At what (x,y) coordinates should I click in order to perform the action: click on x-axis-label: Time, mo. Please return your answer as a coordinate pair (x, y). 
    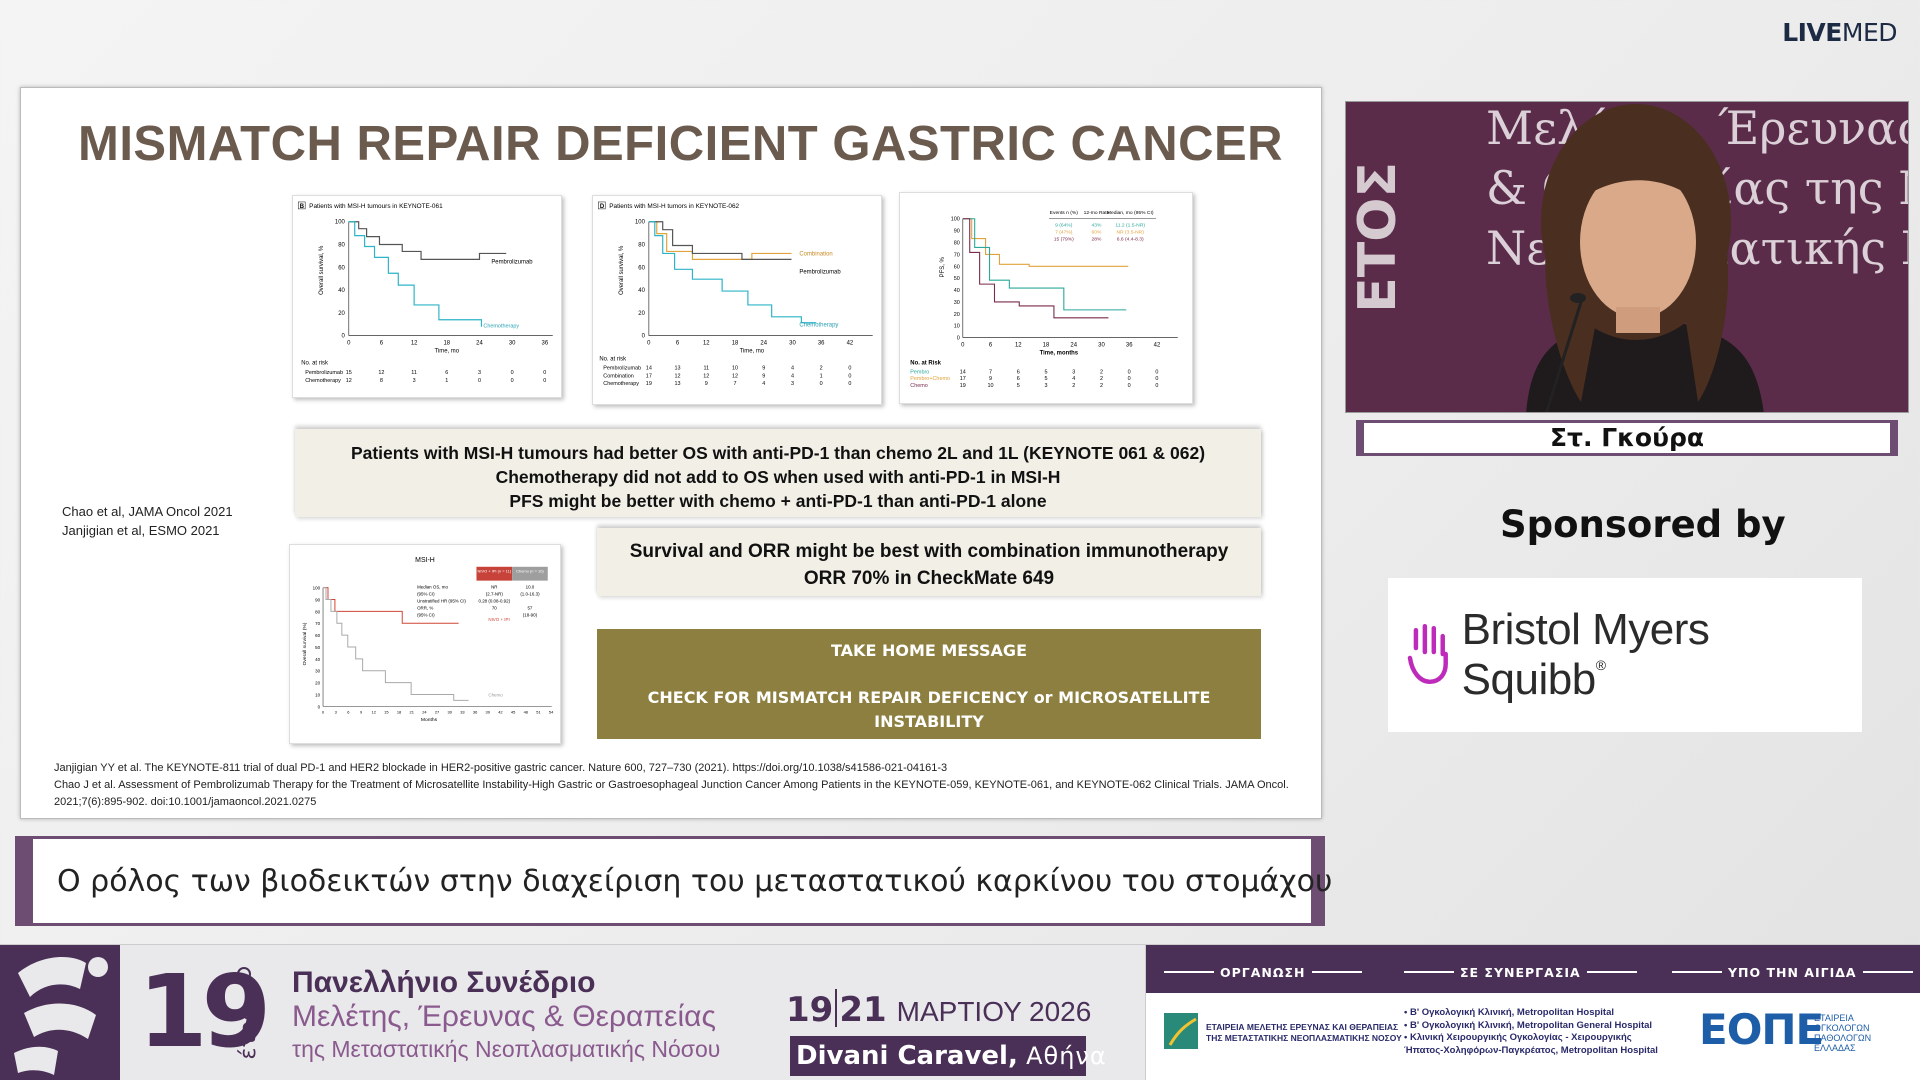
    Looking at the image, I should click on (752, 351).